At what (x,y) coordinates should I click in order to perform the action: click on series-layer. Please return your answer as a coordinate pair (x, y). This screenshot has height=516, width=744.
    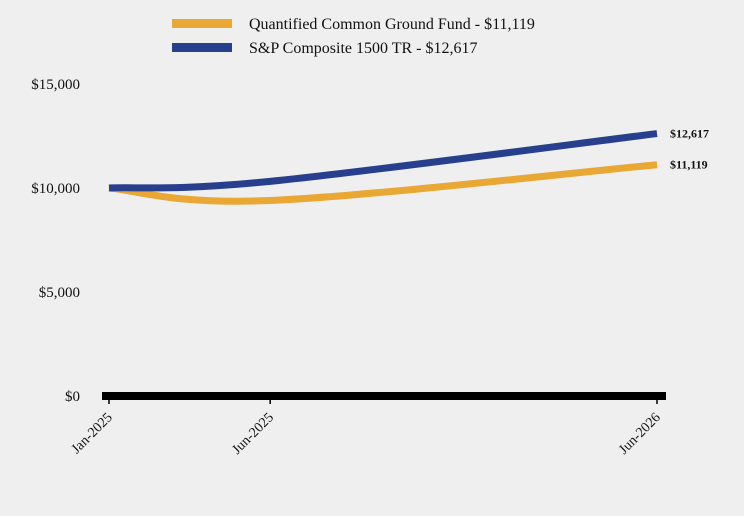
    Looking at the image, I should click on (383, 167).